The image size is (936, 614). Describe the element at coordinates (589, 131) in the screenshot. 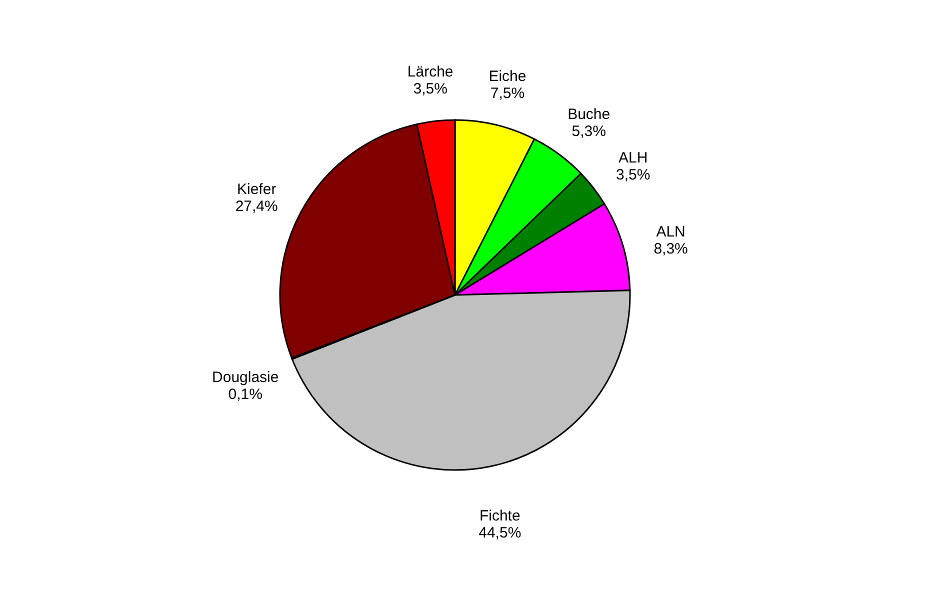

I see `data-label: 5,3%` at that location.